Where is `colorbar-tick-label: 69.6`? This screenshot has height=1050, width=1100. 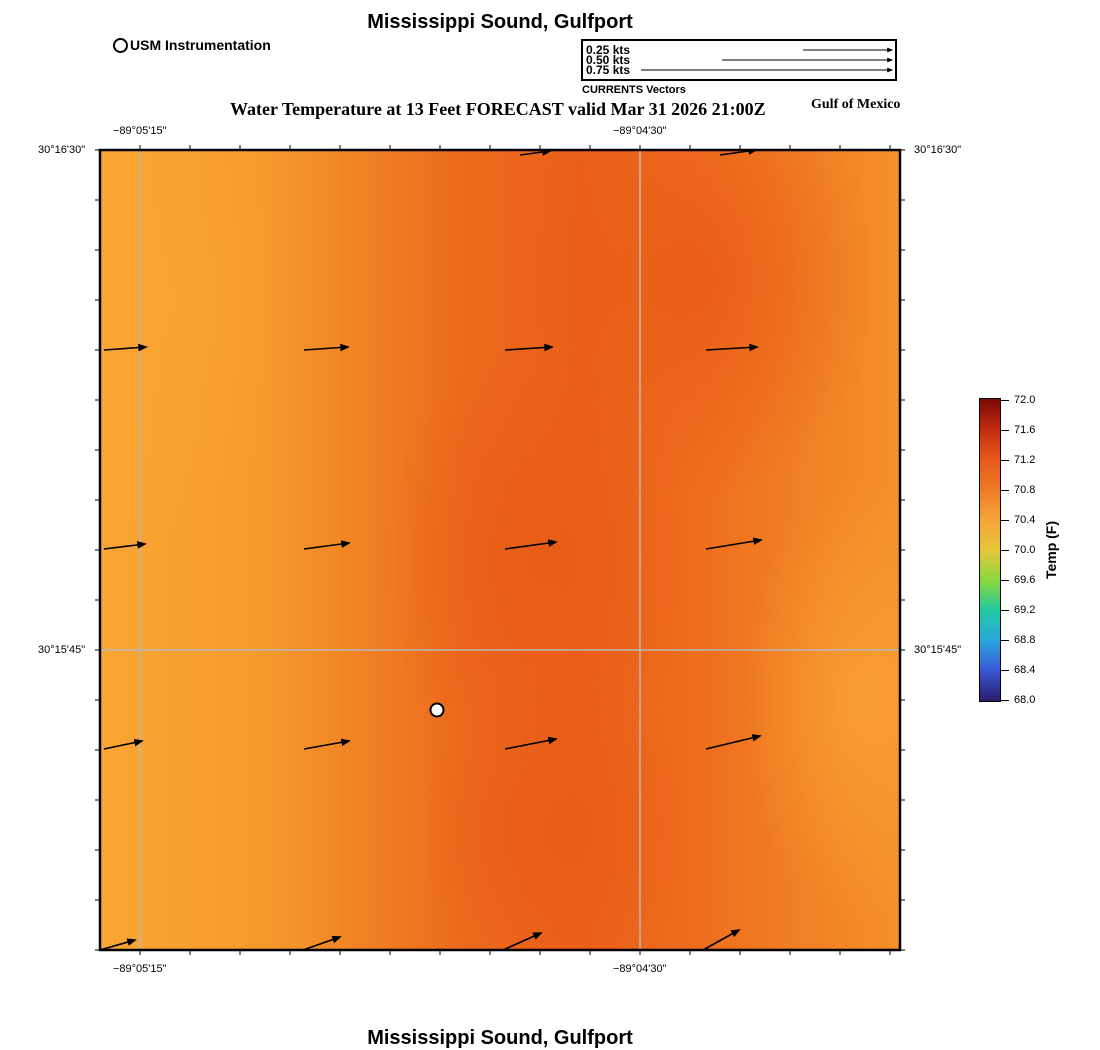 colorbar-tick-label: 69.6 is located at coordinates (1025, 580).